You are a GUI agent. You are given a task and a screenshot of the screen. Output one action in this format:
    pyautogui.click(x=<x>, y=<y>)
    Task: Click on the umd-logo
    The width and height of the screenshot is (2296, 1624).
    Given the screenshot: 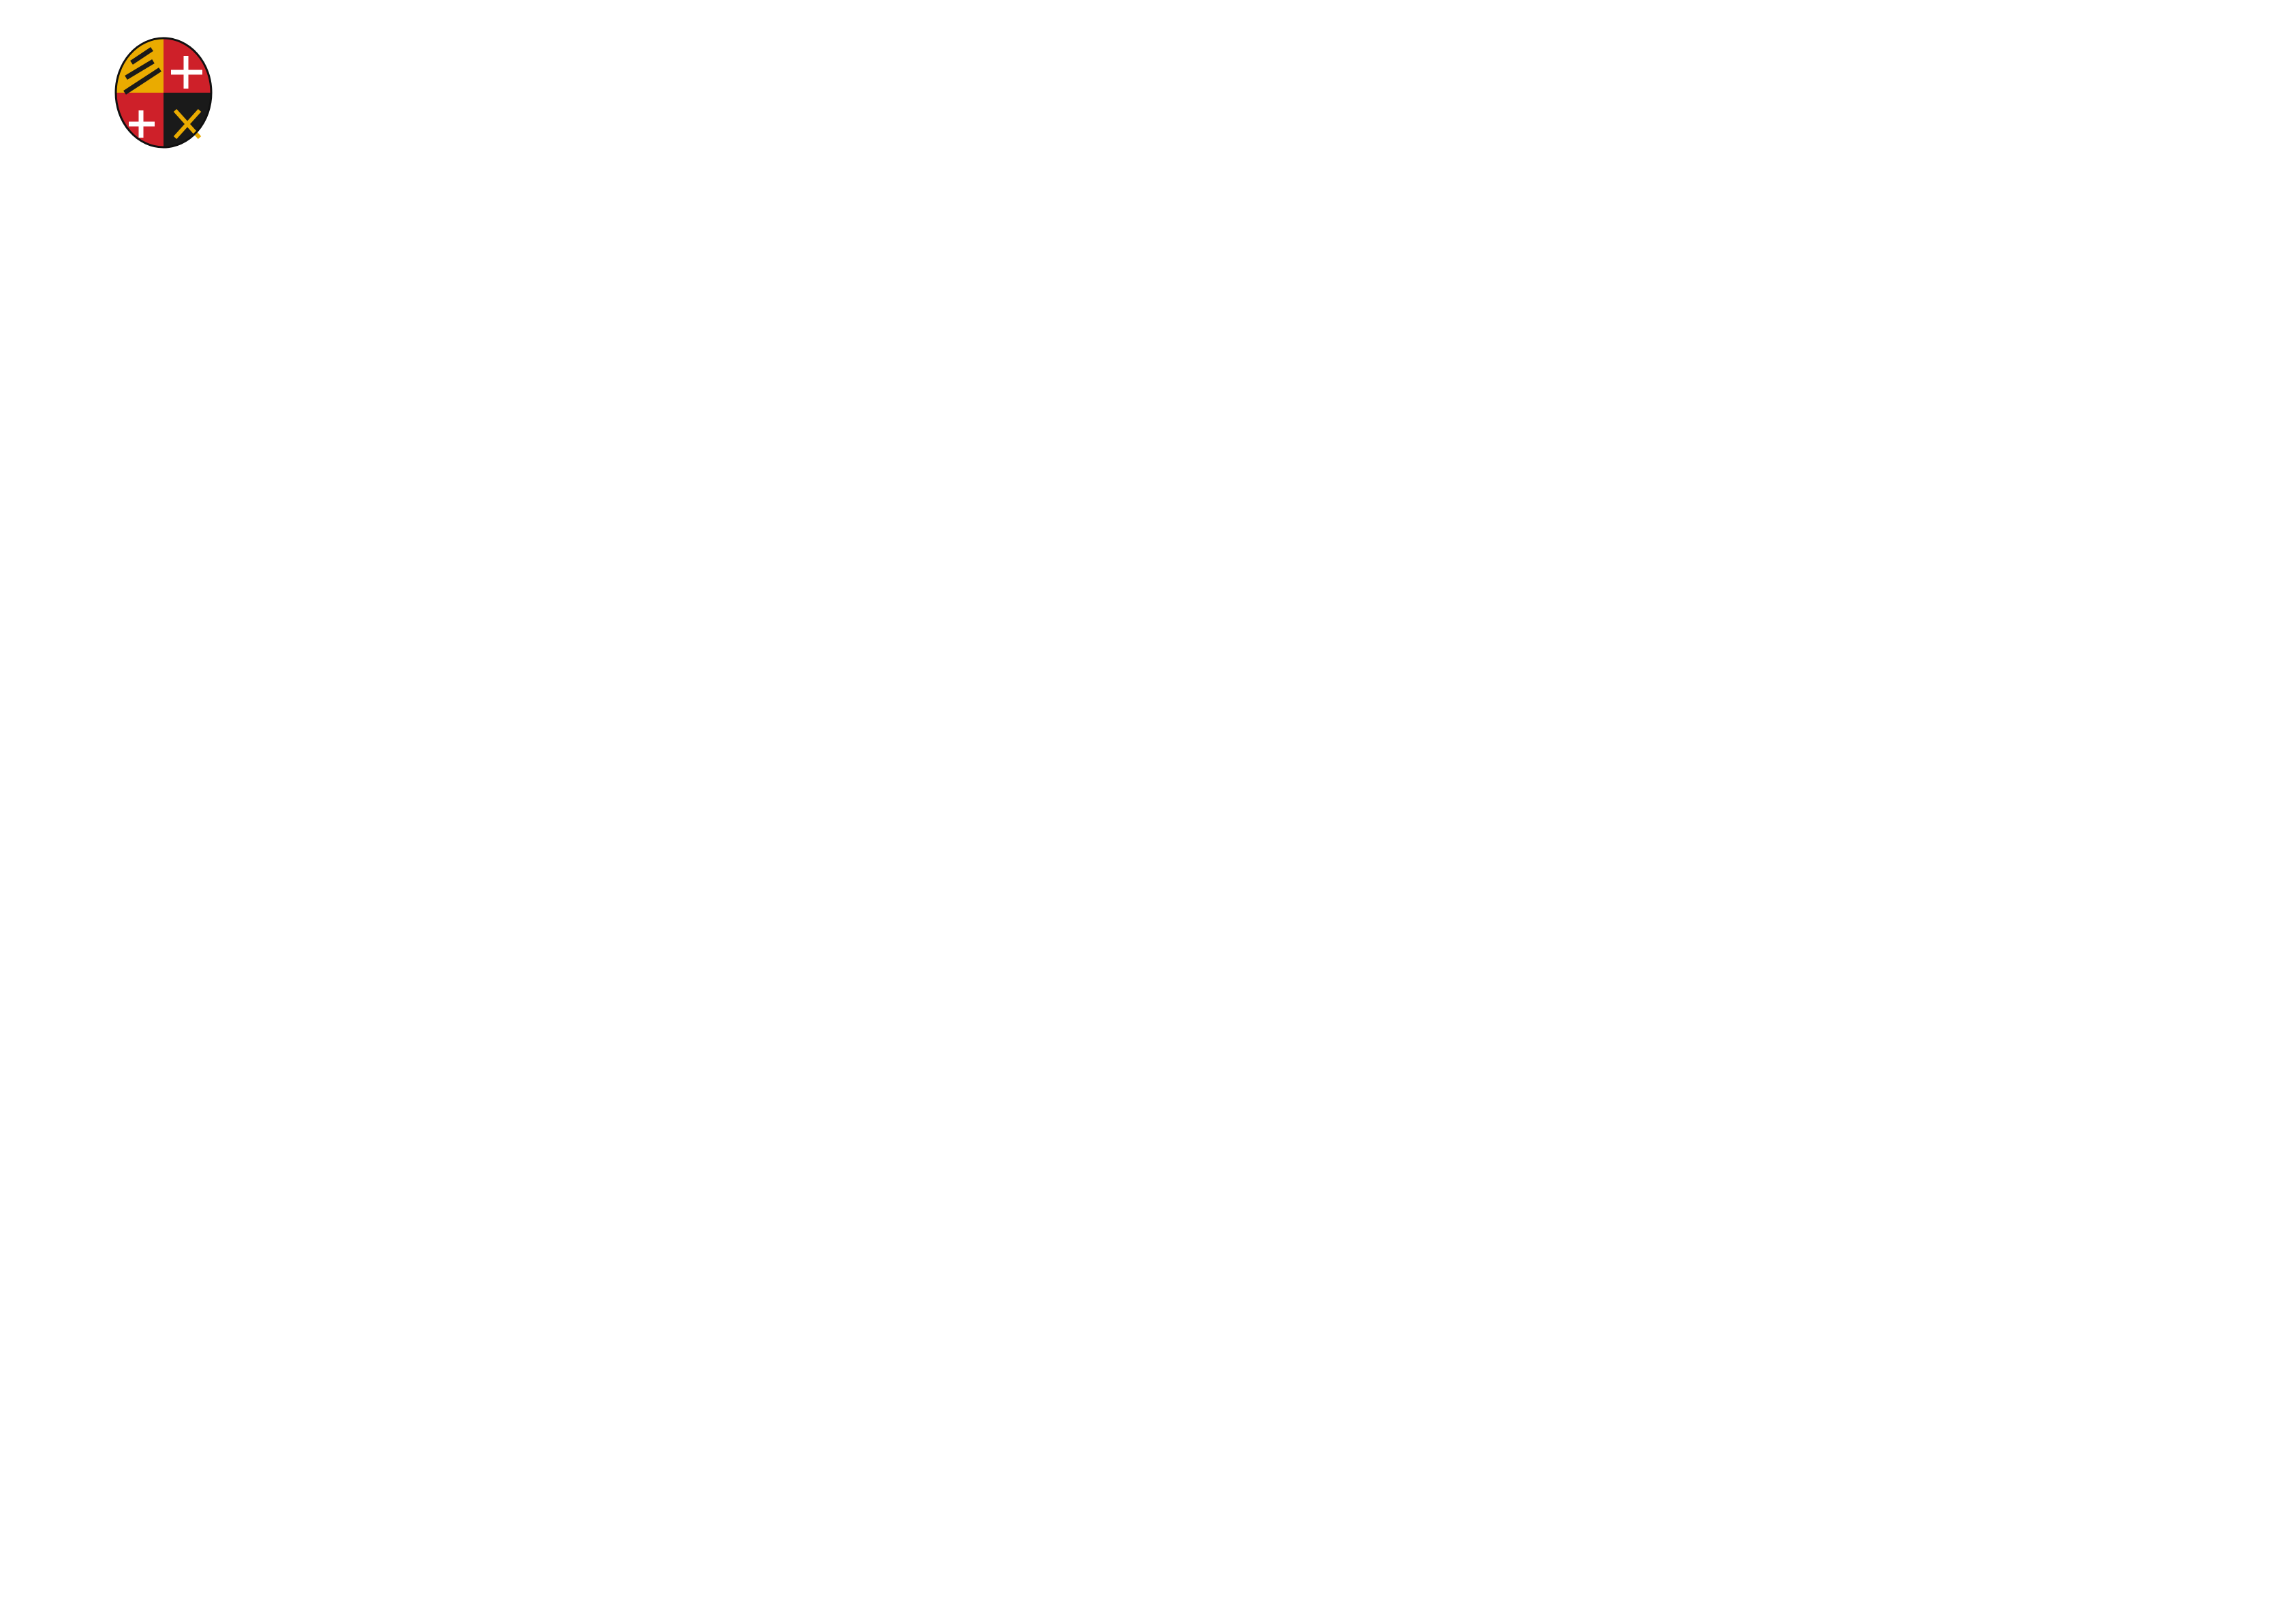 What is the action you would take?
    pyautogui.click(x=171, y=92)
    